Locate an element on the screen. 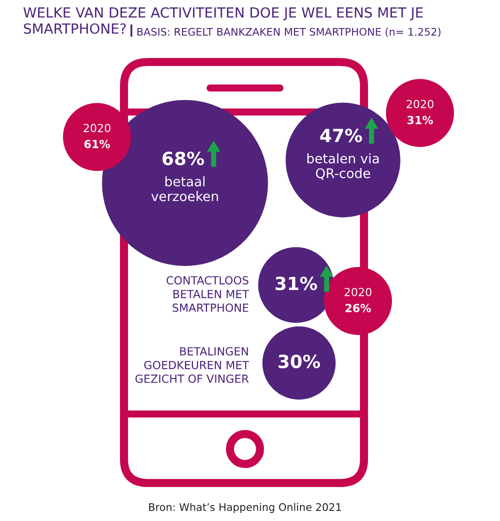 The image size is (500, 521). text: BASIS: REGELT BANKZAKEN MET SMARTPHONE (n= 1.252) is located at coordinates (288, 32).